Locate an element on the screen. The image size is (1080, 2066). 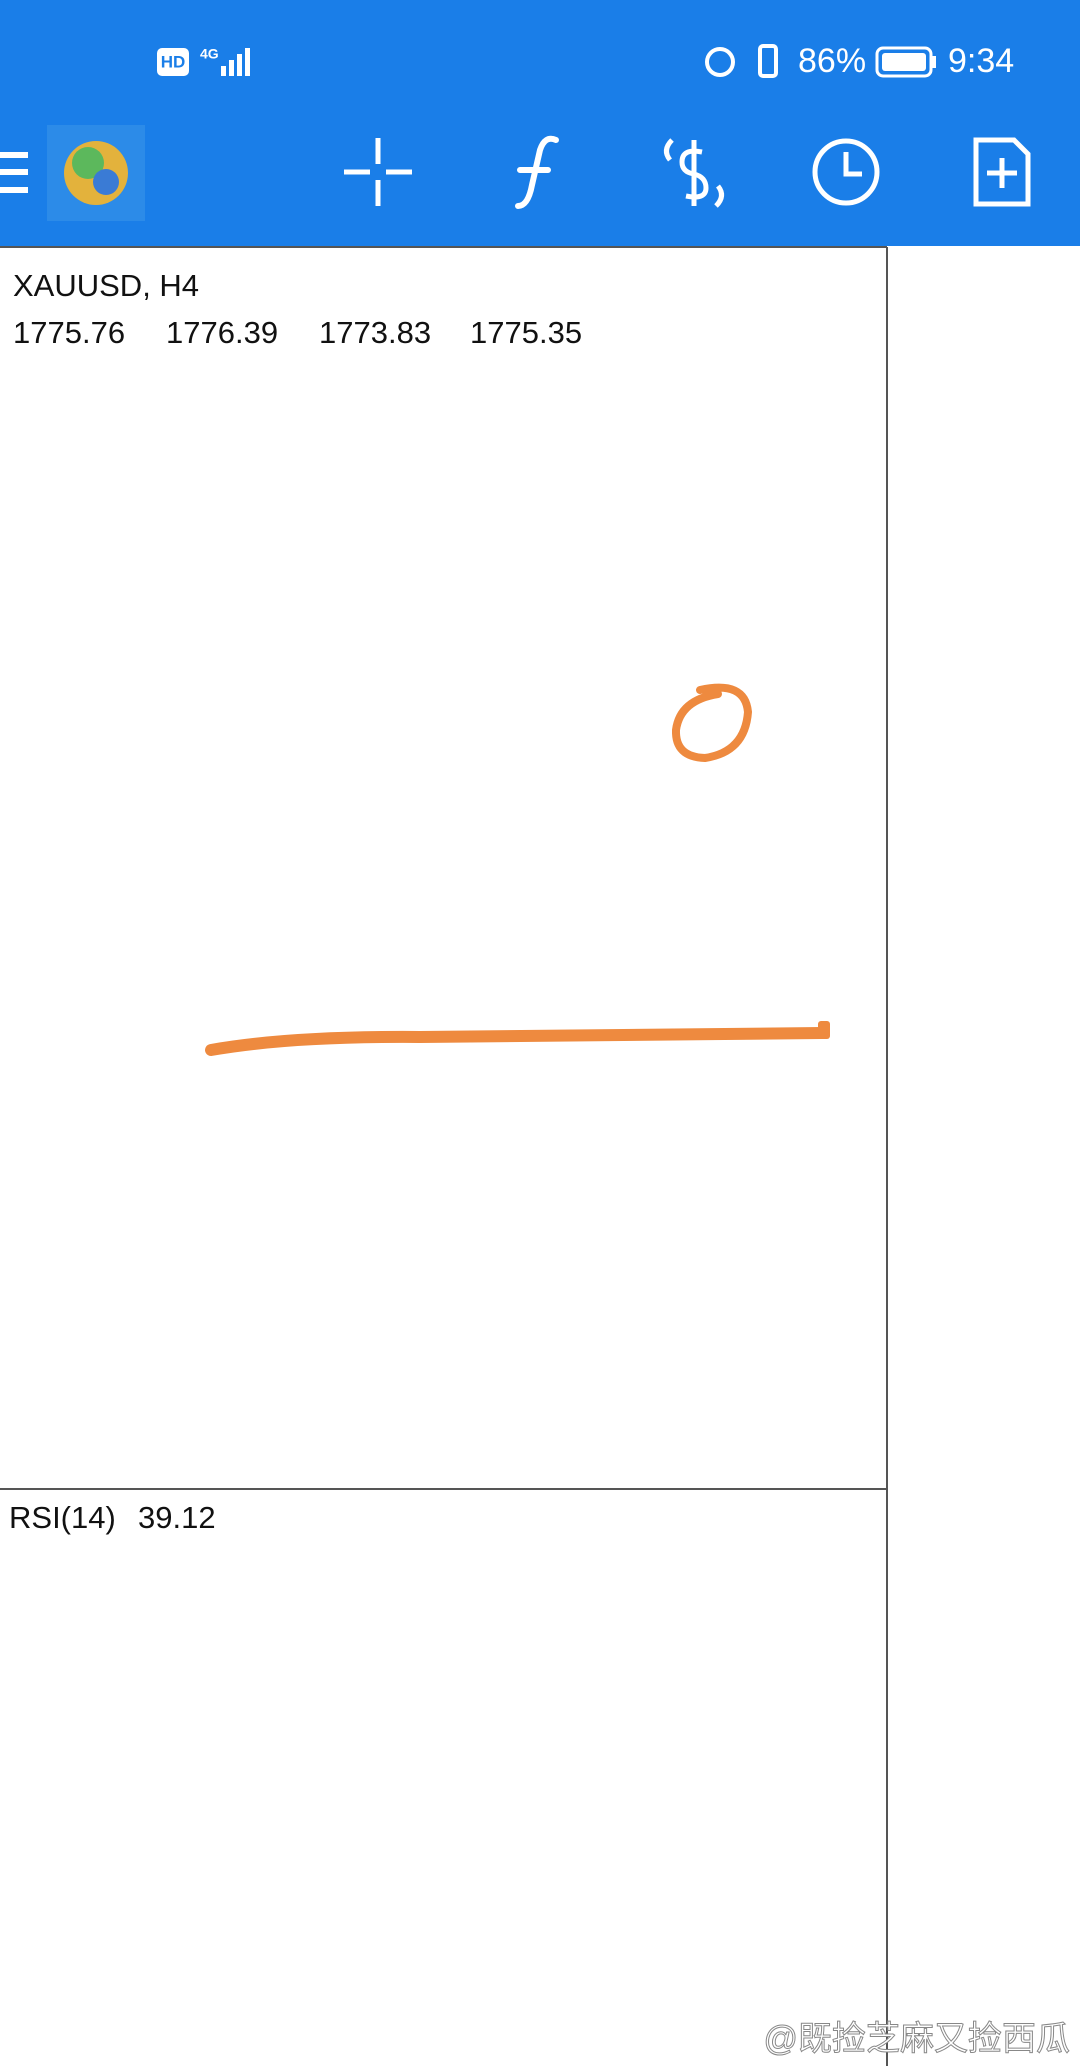
battery-tip is located at coordinates (934, 62).